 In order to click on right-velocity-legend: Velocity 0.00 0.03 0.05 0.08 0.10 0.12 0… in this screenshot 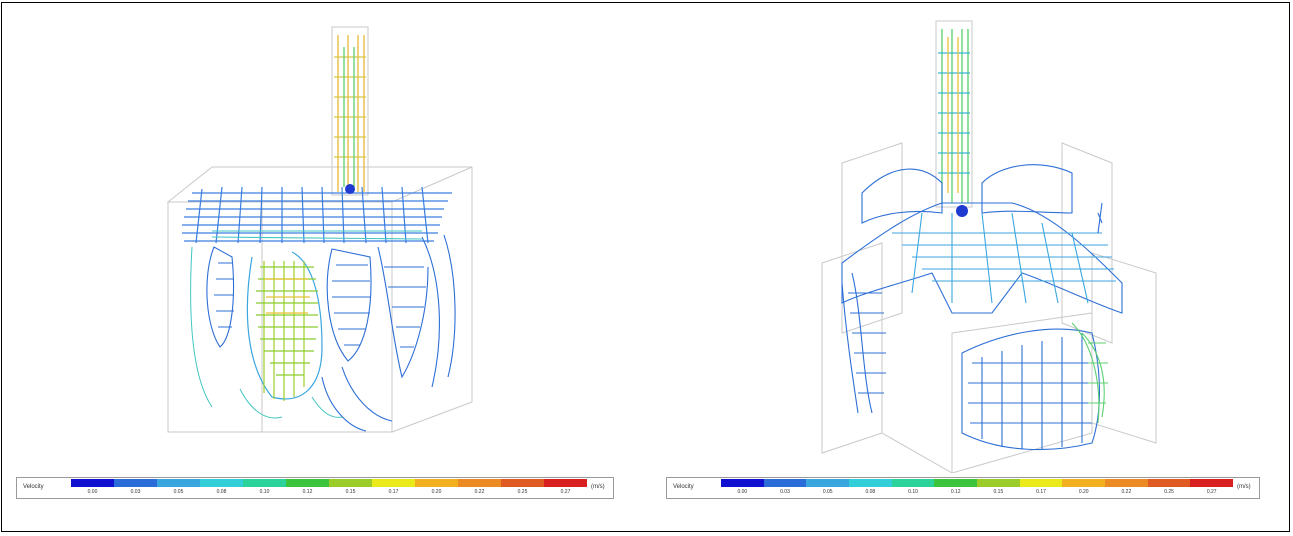, I will do `click(963, 488)`.